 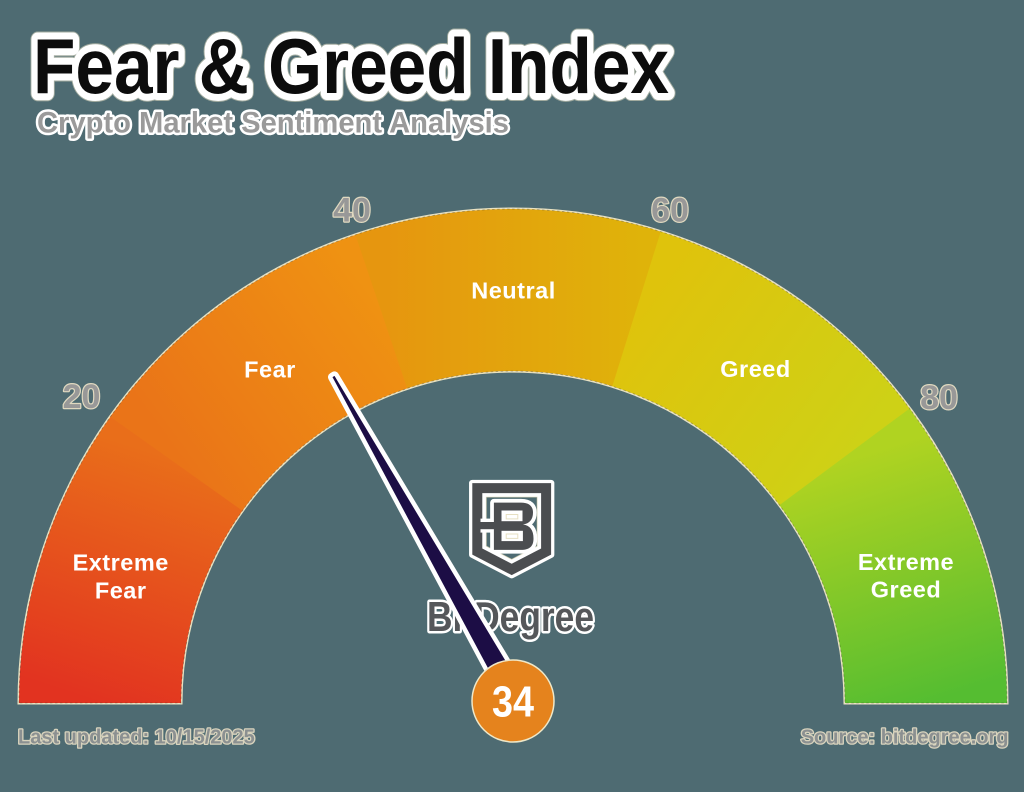 What do you see at coordinates (352, 210) in the screenshot?
I see `svg-text: 40` at bounding box center [352, 210].